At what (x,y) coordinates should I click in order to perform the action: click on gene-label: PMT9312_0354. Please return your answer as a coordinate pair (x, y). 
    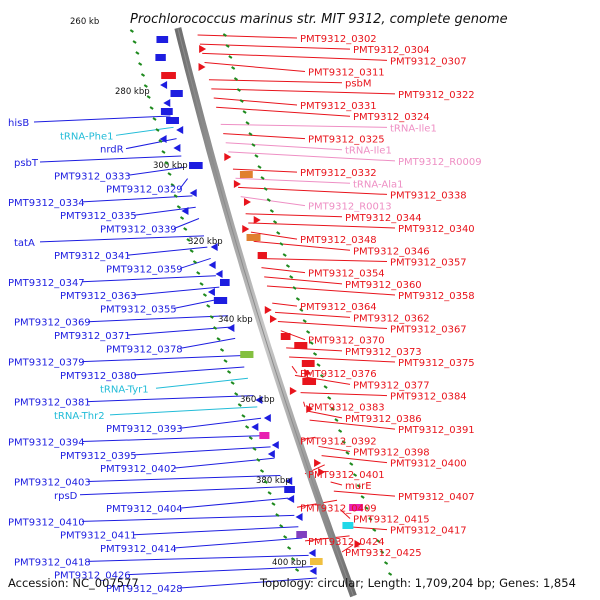
    Looking at the image, I should click on (346, 274).